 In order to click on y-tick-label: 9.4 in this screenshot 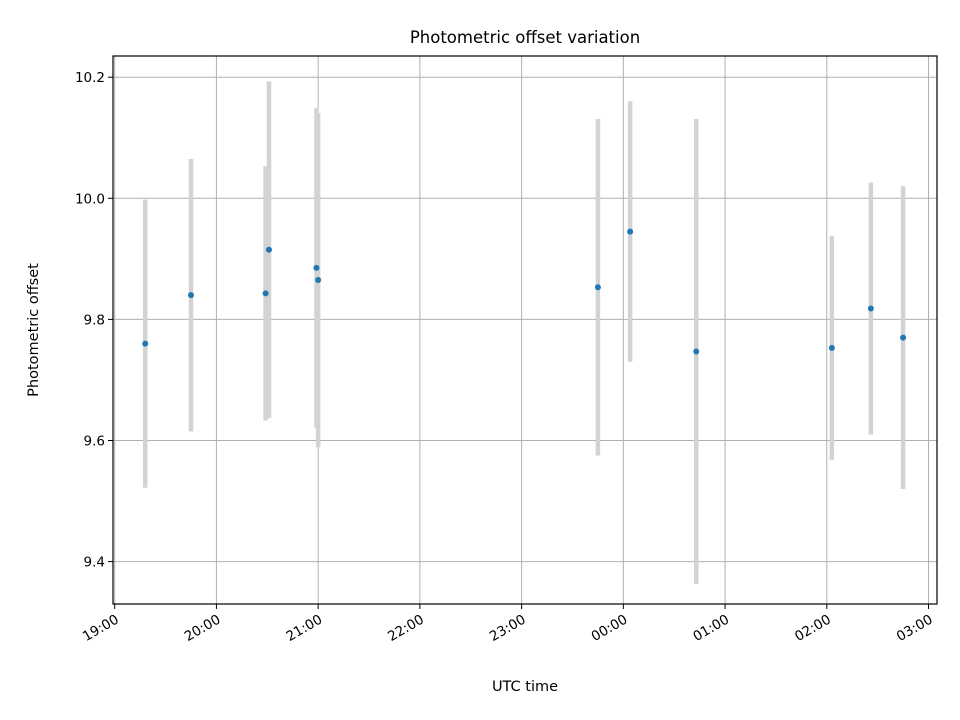, I will do `click(94, 563)`.